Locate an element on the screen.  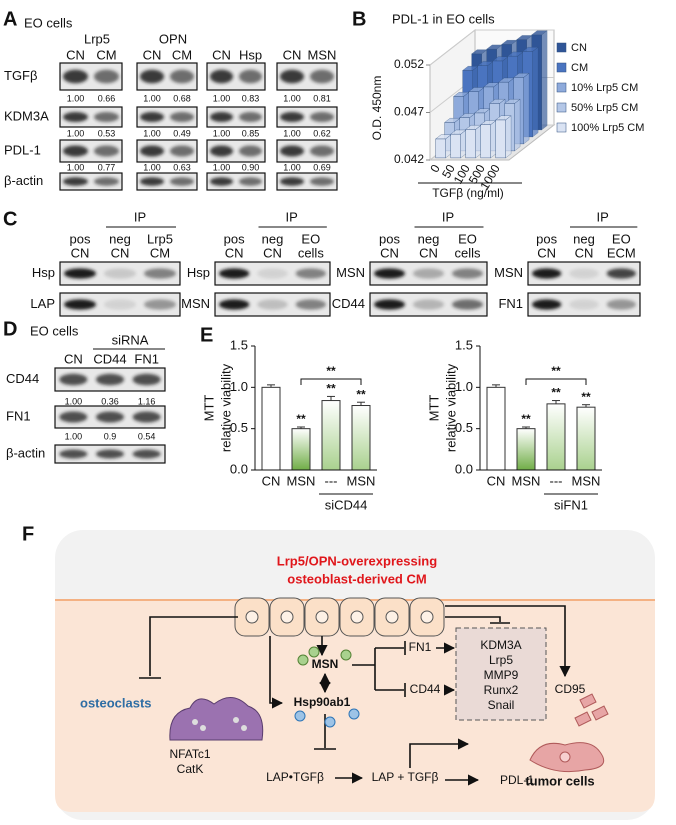
legend-label: 10% Lrp5 CM is located at coordinates (604, 88).